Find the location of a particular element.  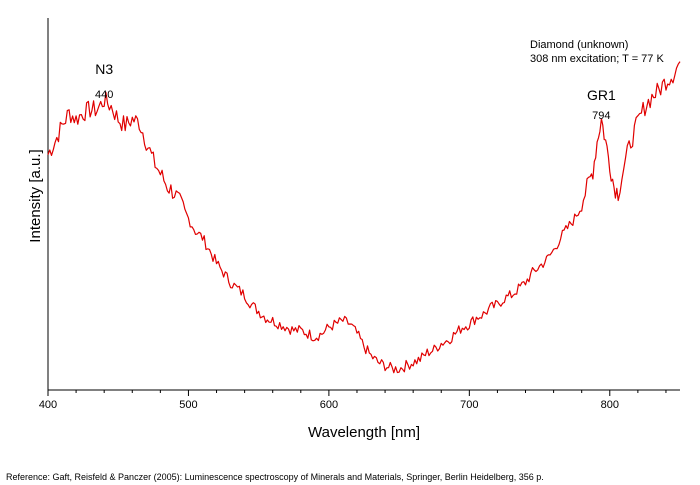

annotation-layer: N3 440 GR1 794 is located at coordinates (355, 91).